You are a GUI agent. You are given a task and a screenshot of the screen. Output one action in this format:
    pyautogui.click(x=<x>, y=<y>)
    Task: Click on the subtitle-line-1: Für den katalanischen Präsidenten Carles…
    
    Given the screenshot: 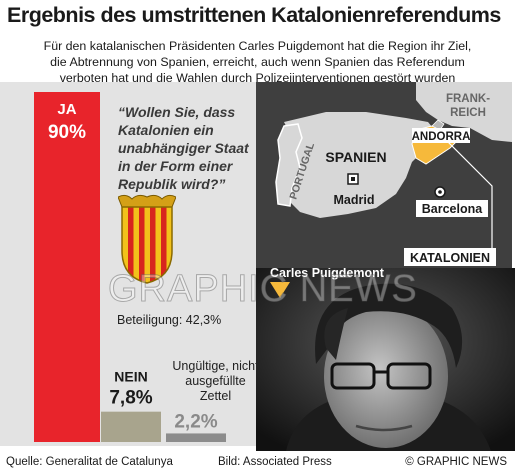 What is the action you would take?
    pyautogui.click(x=257, y=46)
    